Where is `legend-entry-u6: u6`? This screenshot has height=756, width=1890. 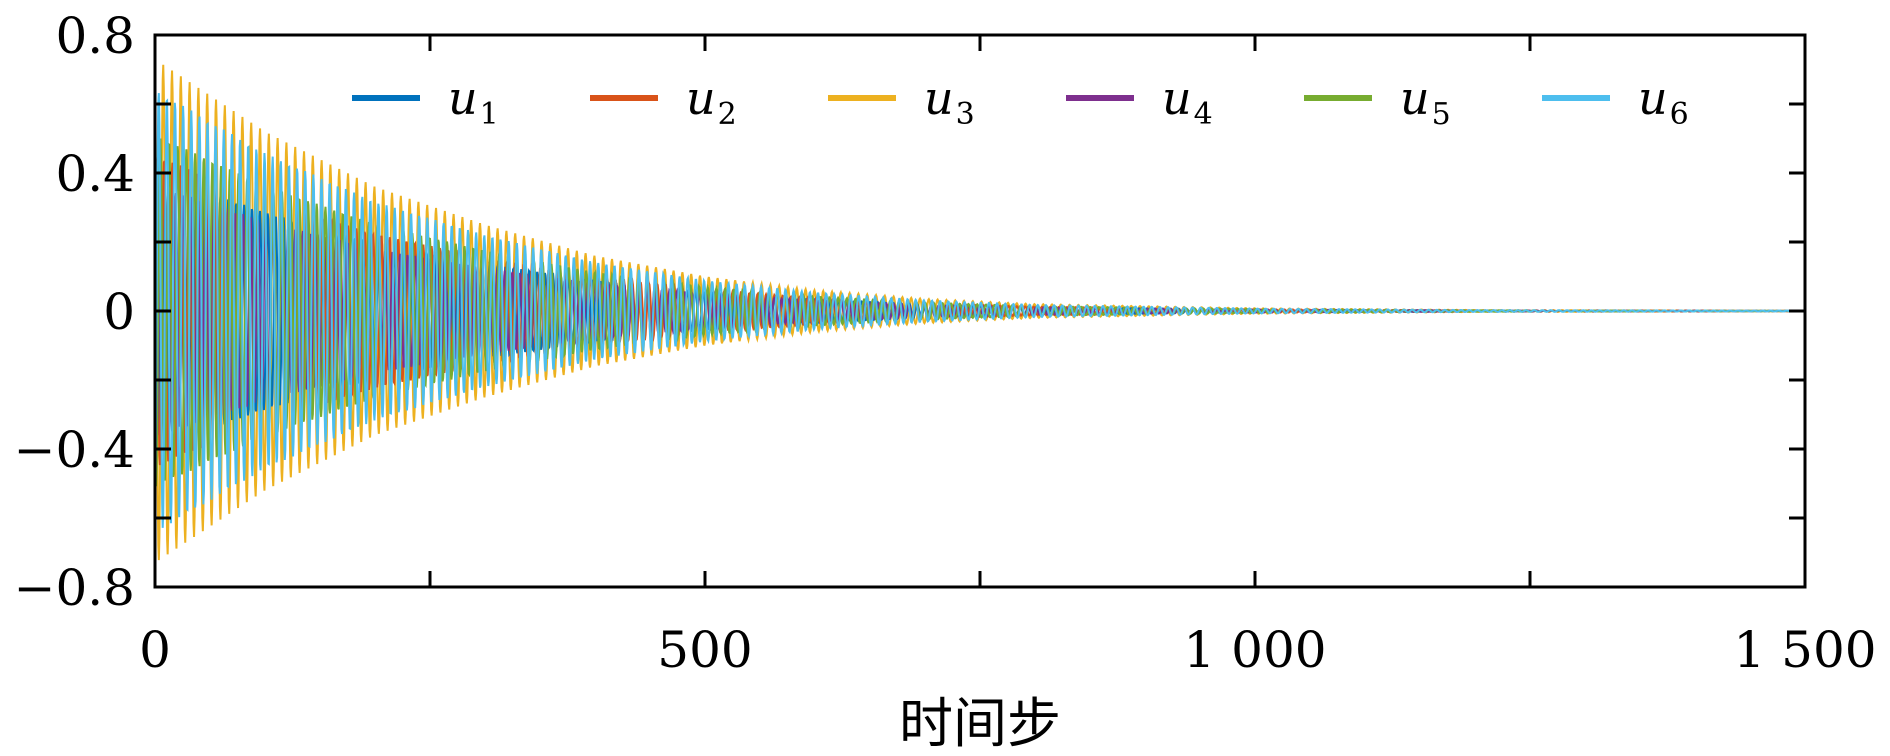 legend-entry-u6: u6 is located at coordinates (1615, 101).